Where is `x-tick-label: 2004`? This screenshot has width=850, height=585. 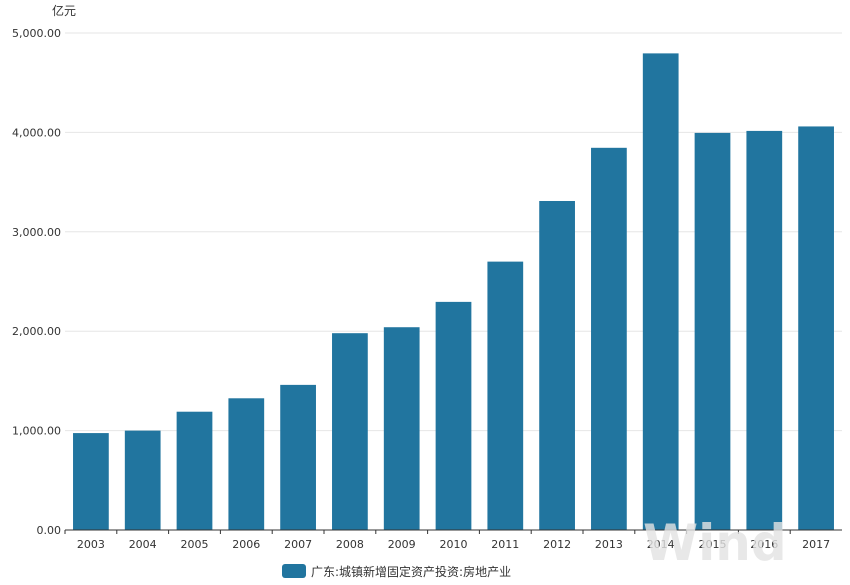
x-tick-label: 2004 is located at coordinates (143, 544).